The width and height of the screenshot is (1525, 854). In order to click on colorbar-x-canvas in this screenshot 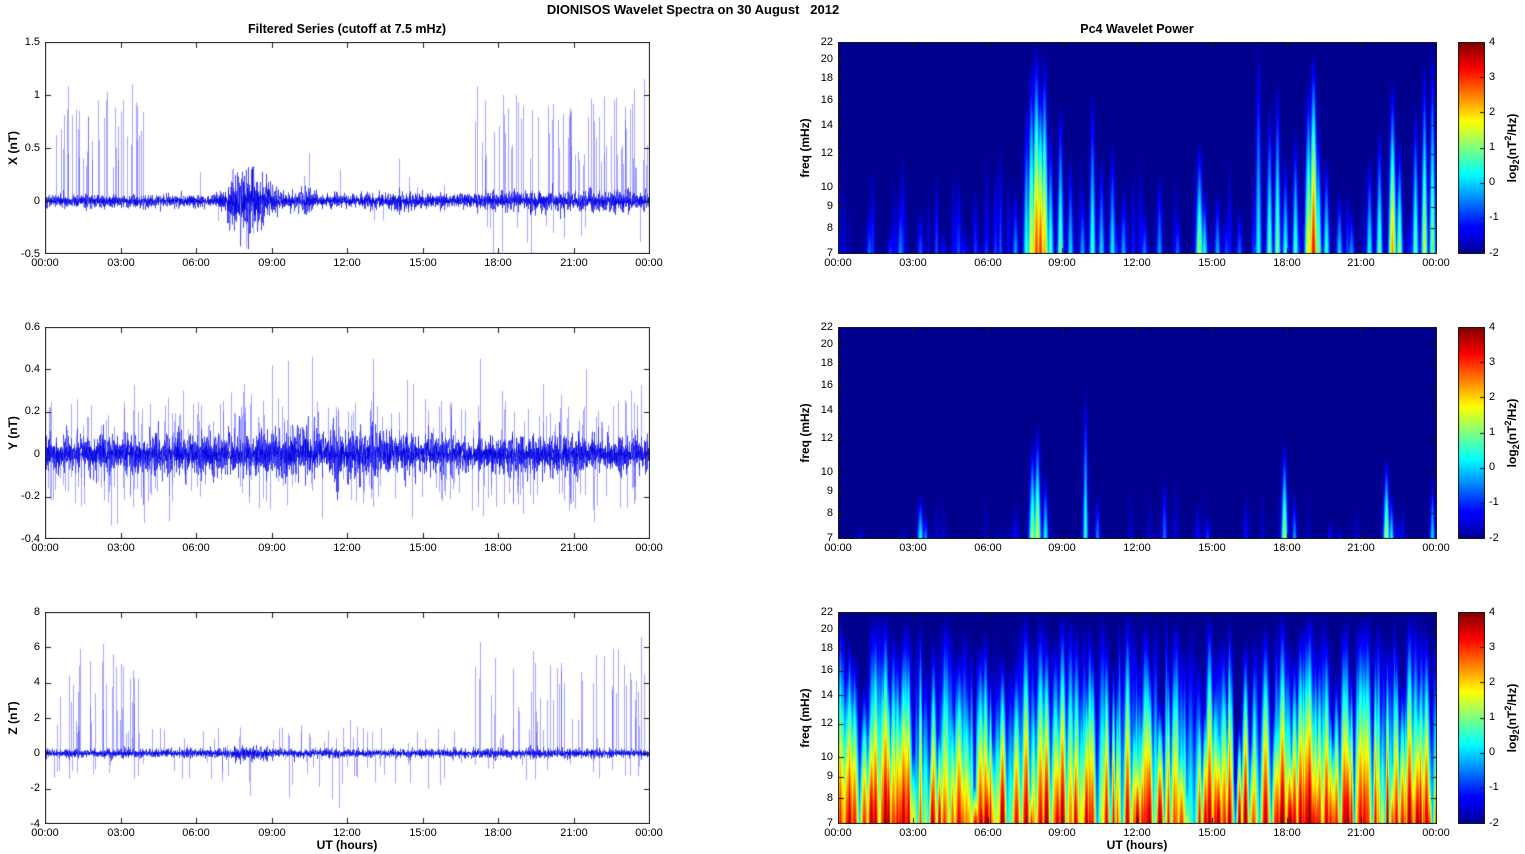, I will do `click(1471, 148)`.